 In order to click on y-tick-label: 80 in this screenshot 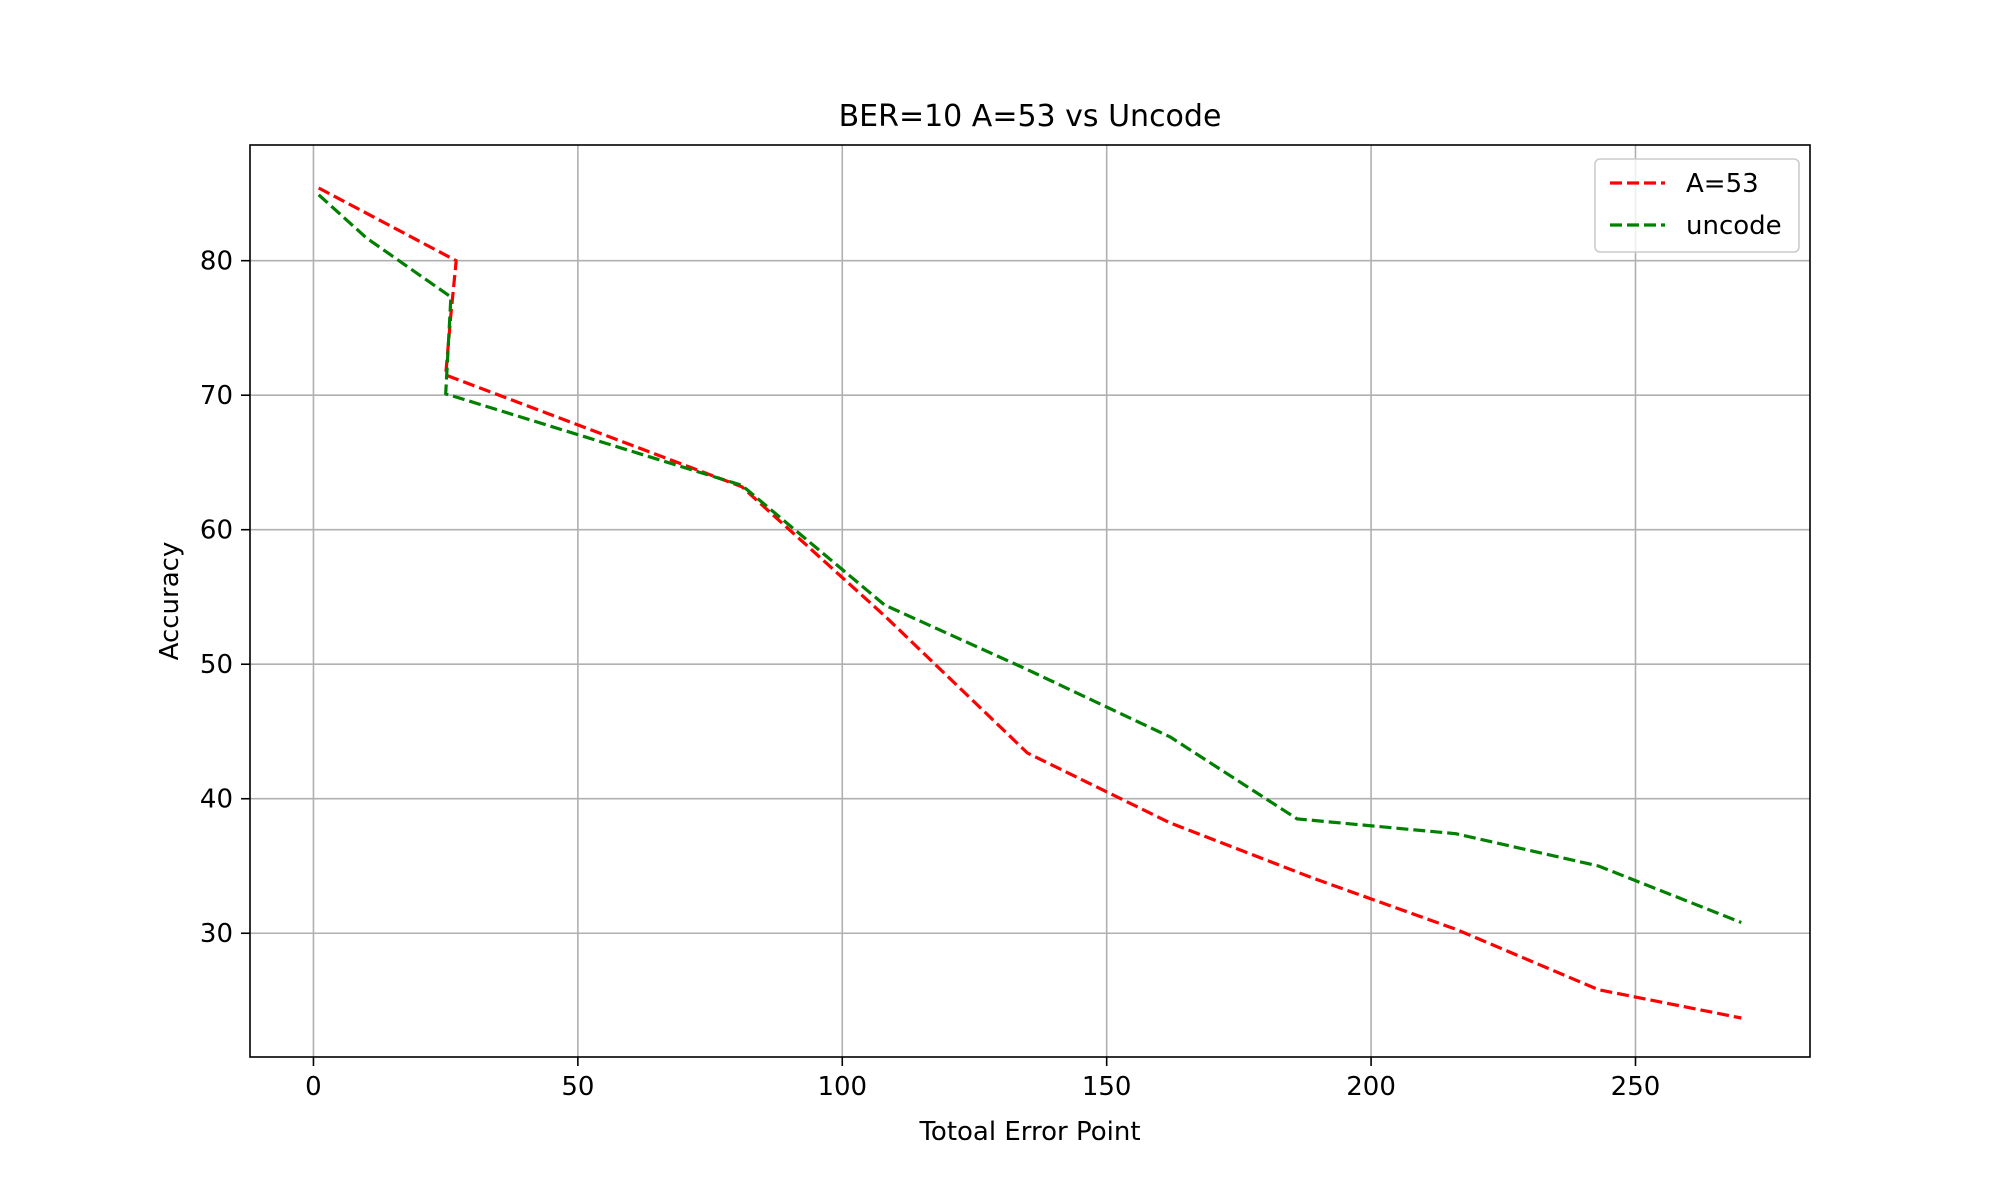, I will do `click(216, 262)`.